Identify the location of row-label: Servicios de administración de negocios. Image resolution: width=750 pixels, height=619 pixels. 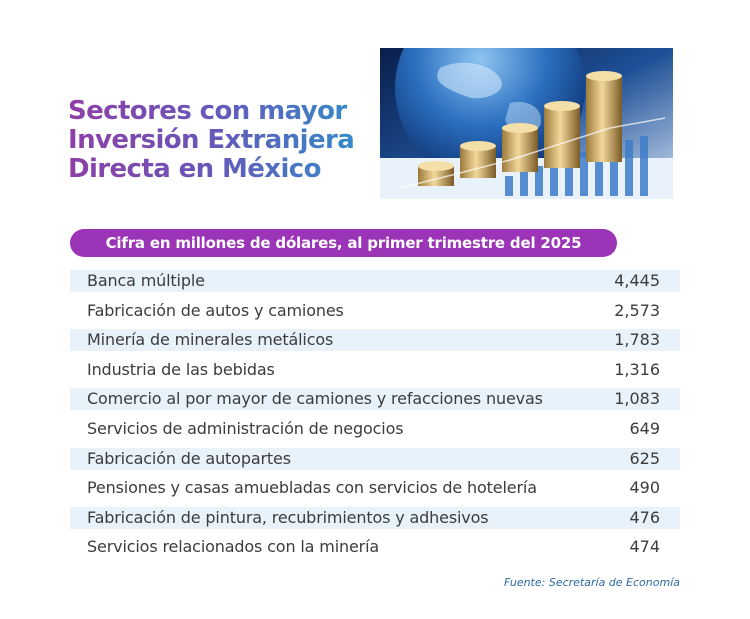
(245, 428).